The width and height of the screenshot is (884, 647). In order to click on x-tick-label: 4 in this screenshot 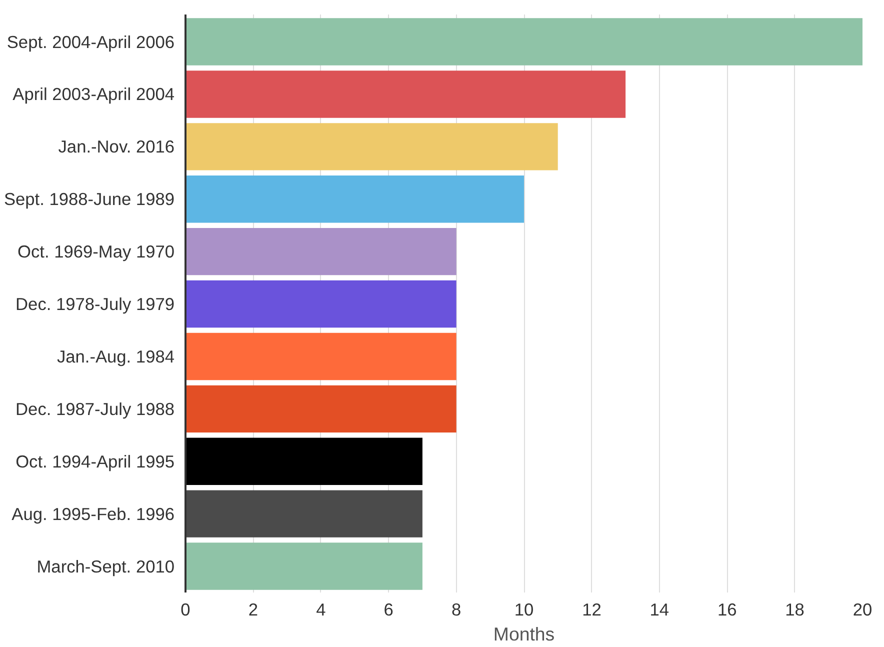, I will do `click(321, 610)`.